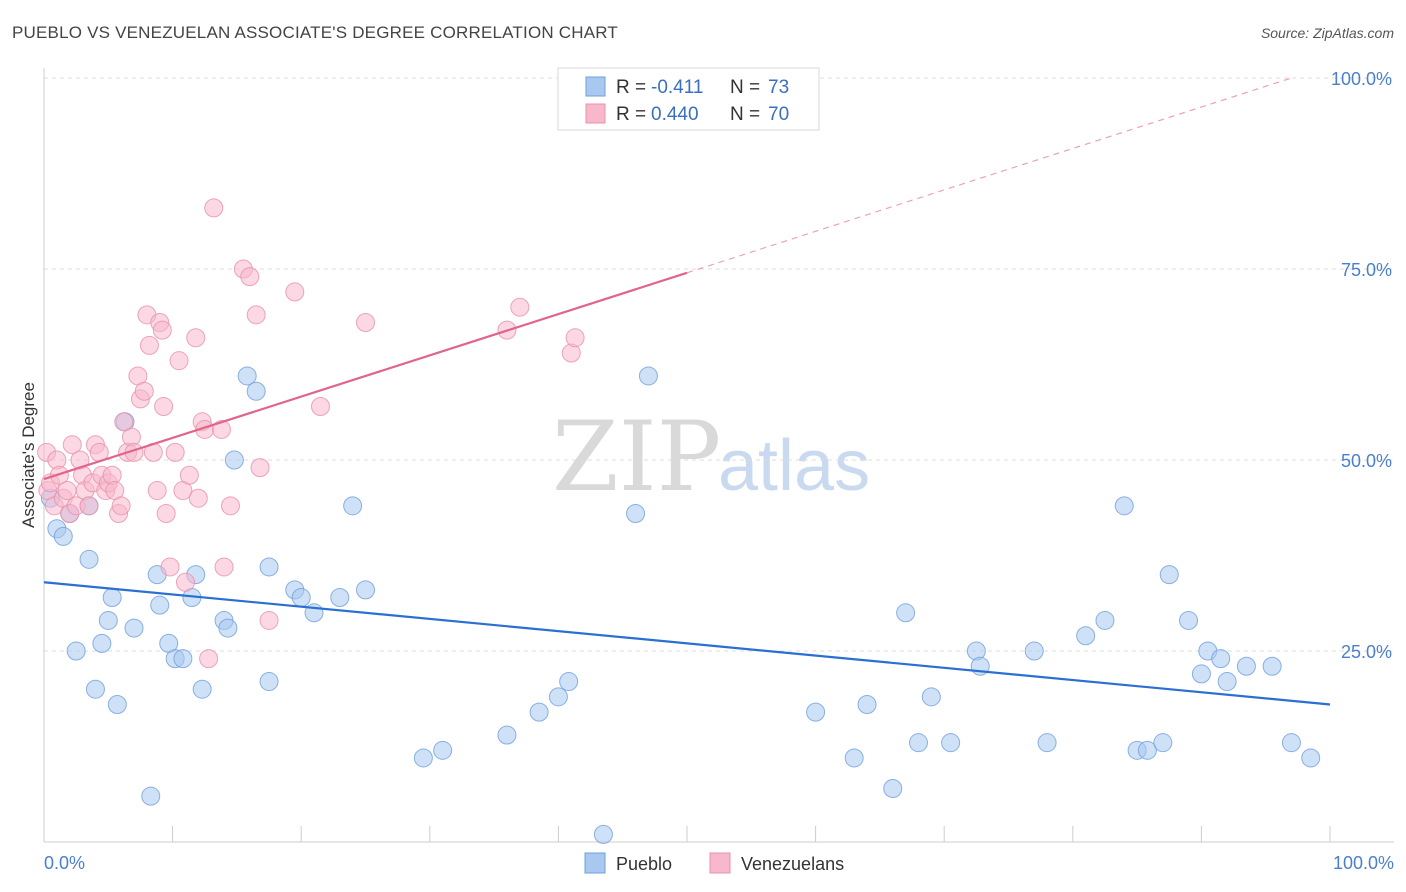 The height and width of the screenshot is (892, 1406). I want to click on legend-n-value-pueblo: 73, so click(778, 87).